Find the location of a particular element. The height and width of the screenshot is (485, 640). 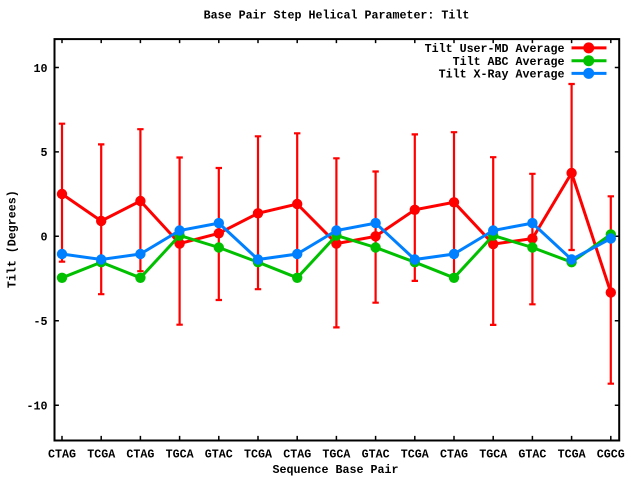

svg-text: Tilt User-MD Average is located at coordinates (495, 49).